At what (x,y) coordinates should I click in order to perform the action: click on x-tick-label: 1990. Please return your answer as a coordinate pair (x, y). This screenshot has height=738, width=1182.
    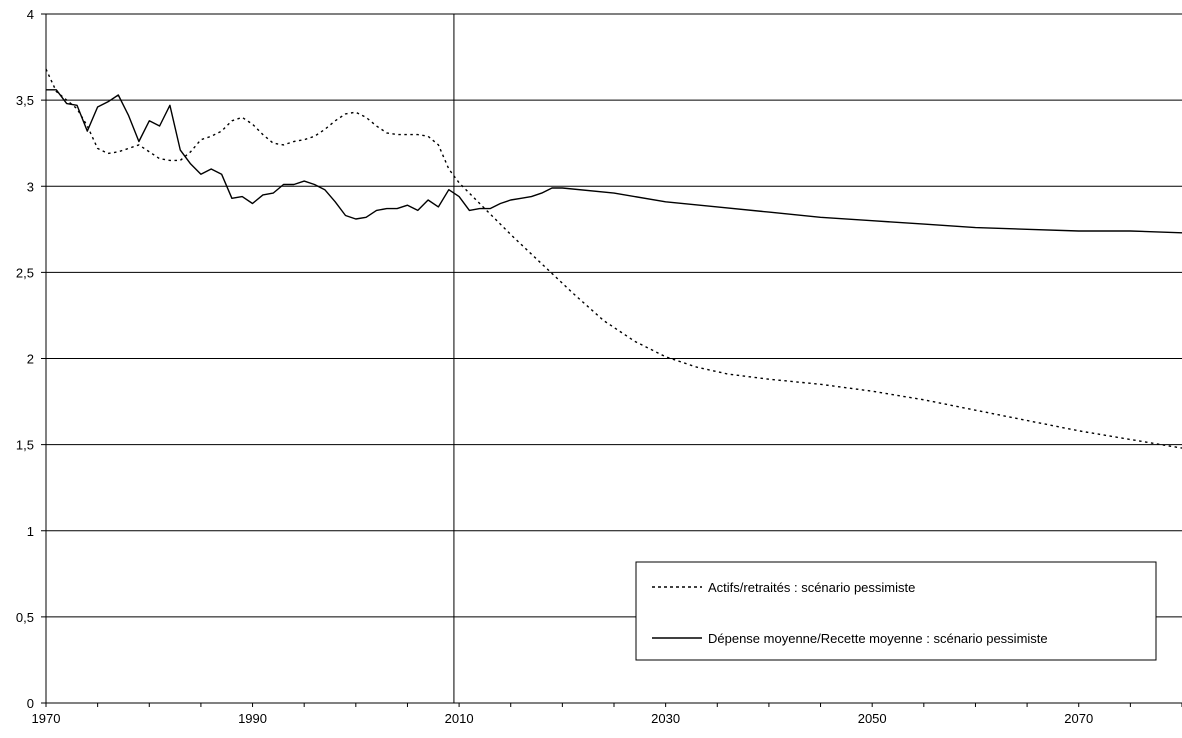
    Looking at the image, I should click on (252, 718).